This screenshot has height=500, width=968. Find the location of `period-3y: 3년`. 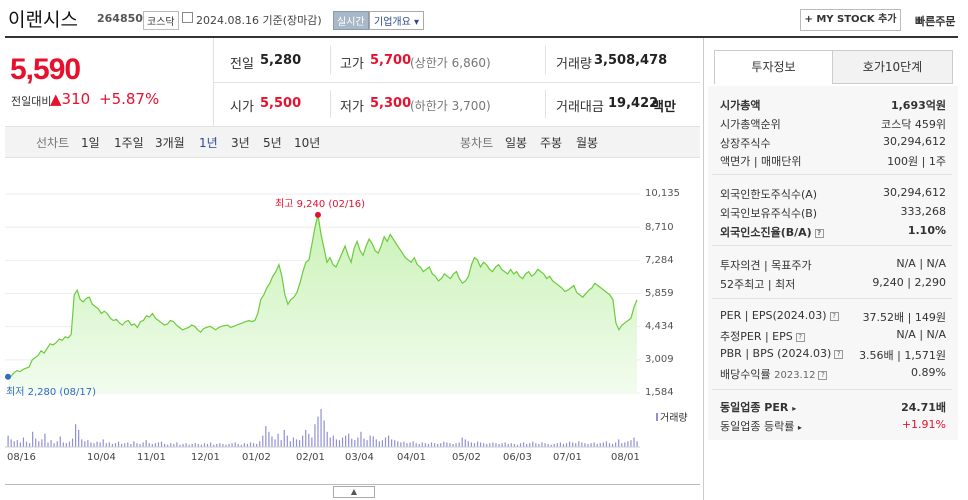

period-3y: 3년 is located at coordinates (240, 143).